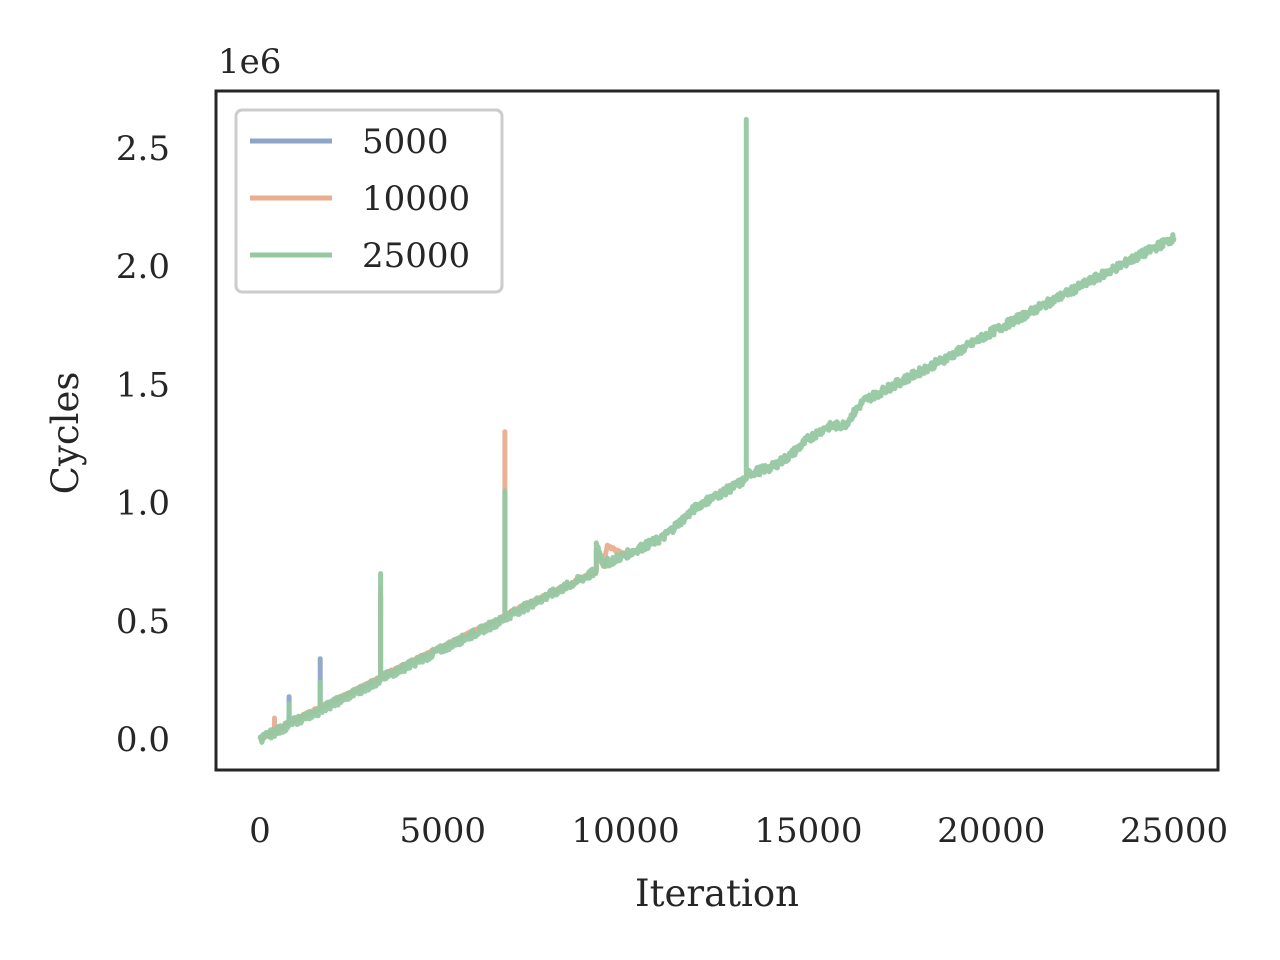 The width and height of the screenshot is (1280, 960). What do you see at coordinates (738, 831) in the screenshot?
I see `x-tick-labels: 0 5000 10000 15000 20000 25000` at bounding box center [738, 831].